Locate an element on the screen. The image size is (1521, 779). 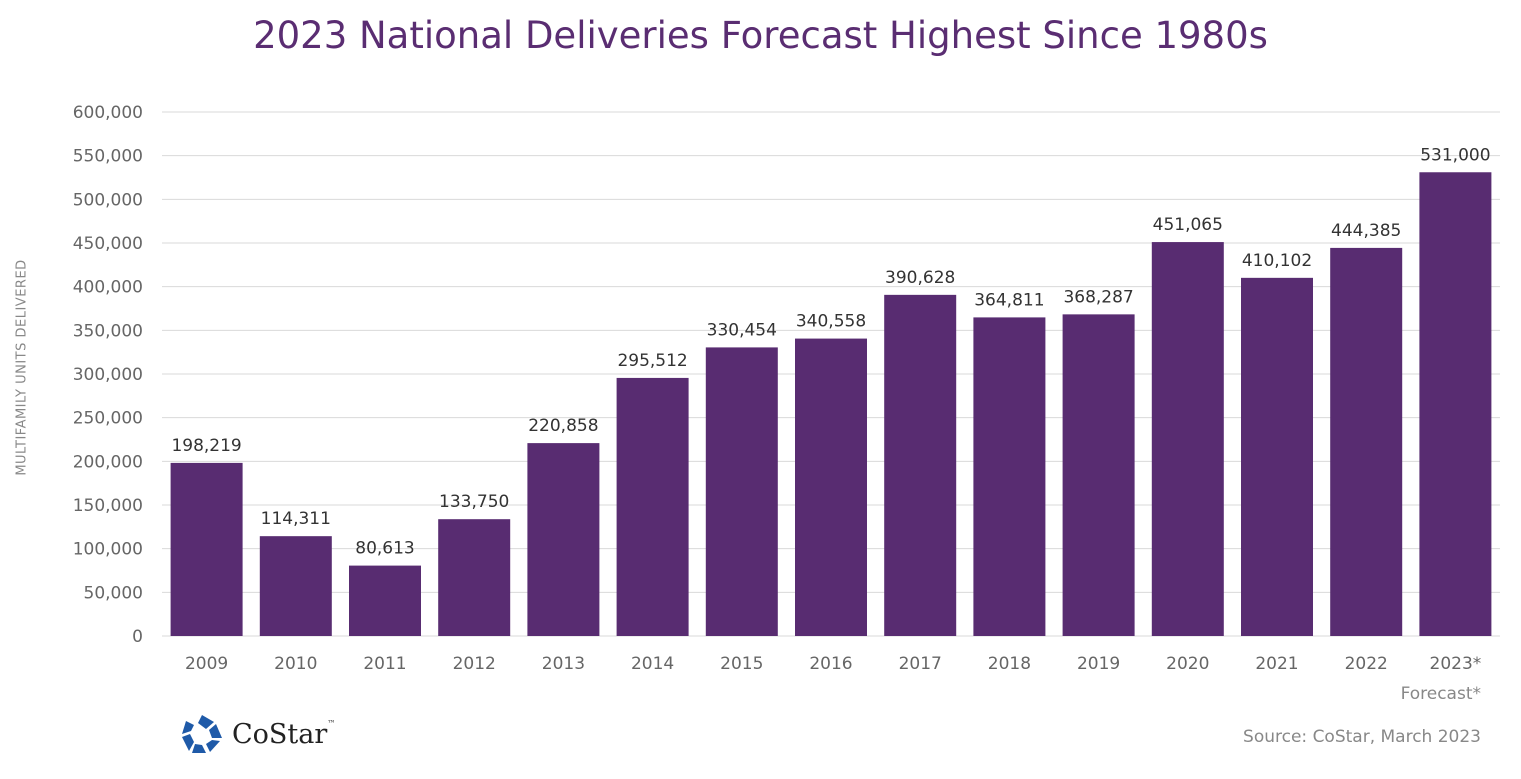
bar-2021 is located at coordinates (1277, 456).